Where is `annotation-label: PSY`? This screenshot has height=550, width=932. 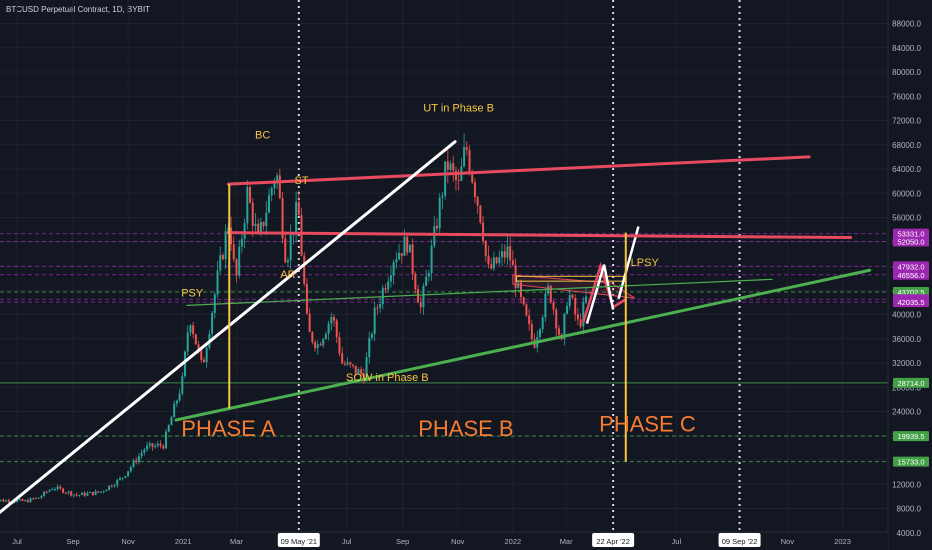
annotation-label: PSY is located at coordinates (192, 293).